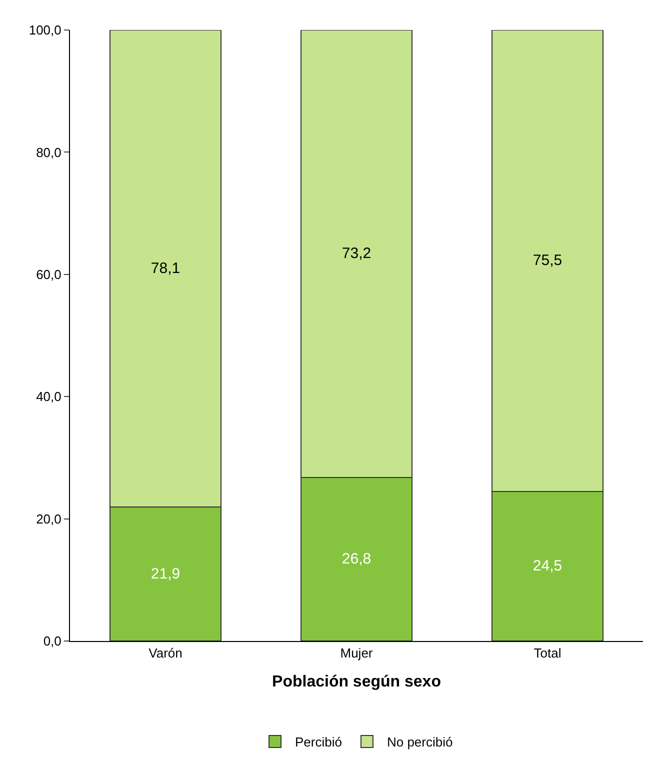 Image resolution: width=663 pixels, height=771 pixels. Describe the element at coordinates (419, 742) in the screenshot. I see `legend-label: No percibió` at that location.